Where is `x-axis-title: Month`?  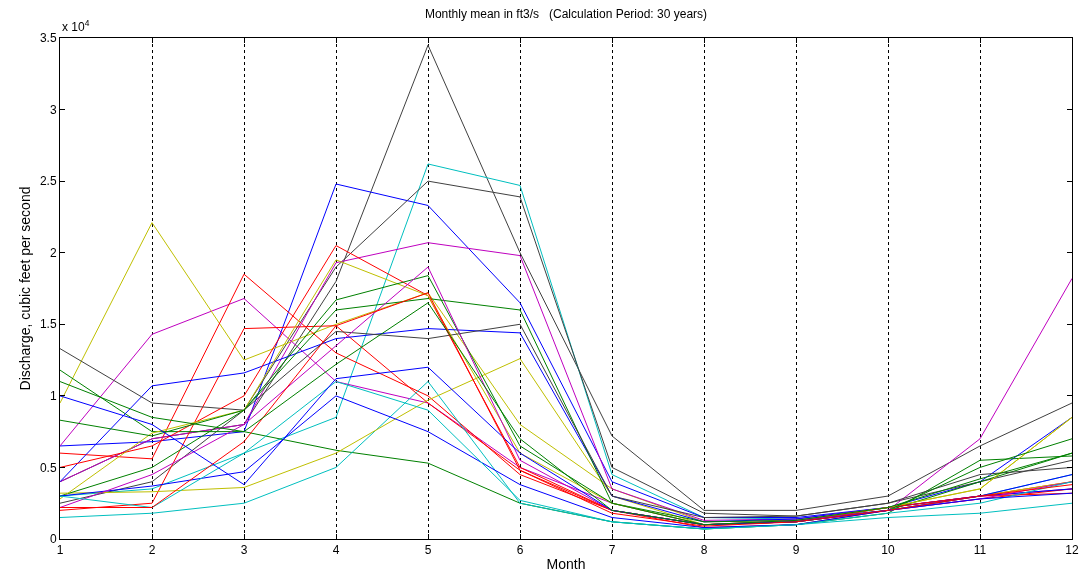 x-axis-title: Month is located at coordinates (566, 563).